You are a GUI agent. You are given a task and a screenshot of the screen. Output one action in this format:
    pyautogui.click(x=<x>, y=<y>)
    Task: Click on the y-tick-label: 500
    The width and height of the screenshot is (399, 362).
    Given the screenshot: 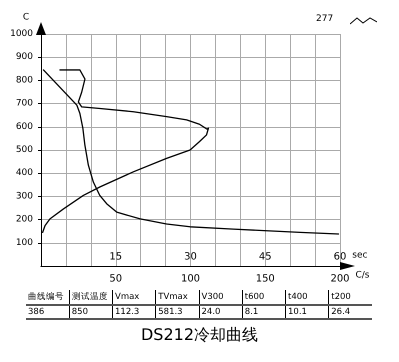 What is the action you would take?
    pyautogui.click(x=25, y=150)
    